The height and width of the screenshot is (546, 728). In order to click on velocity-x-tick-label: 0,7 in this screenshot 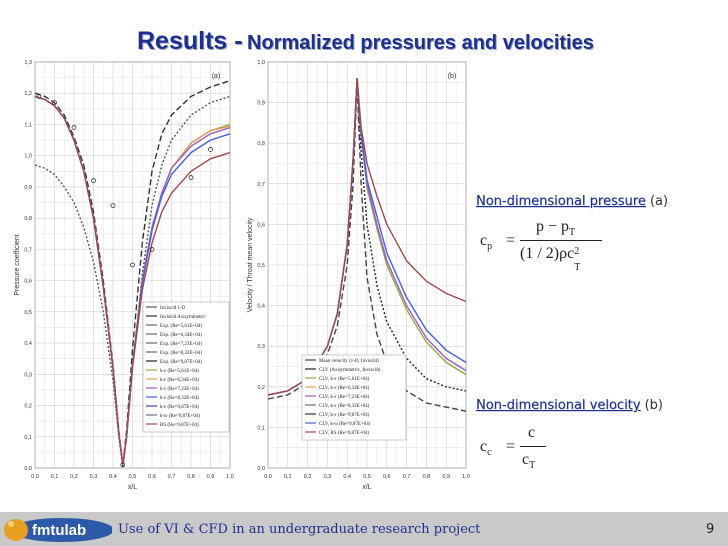, I will do `click(407, 477)`.